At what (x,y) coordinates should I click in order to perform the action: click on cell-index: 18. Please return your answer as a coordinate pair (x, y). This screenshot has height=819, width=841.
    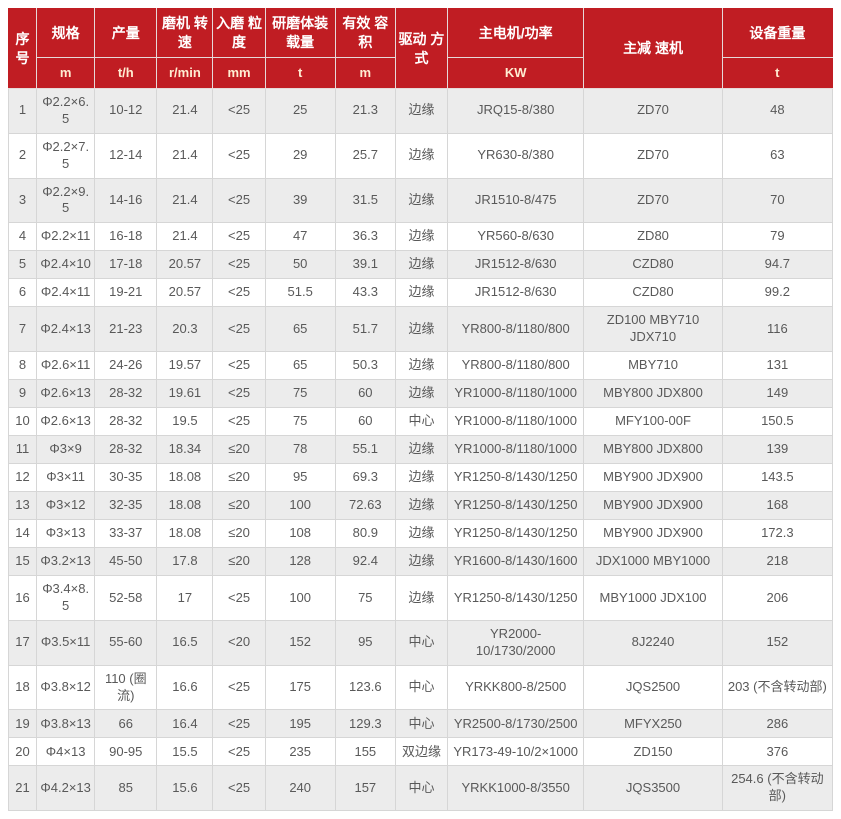
    Looking at the image, I should click on (22, 687).